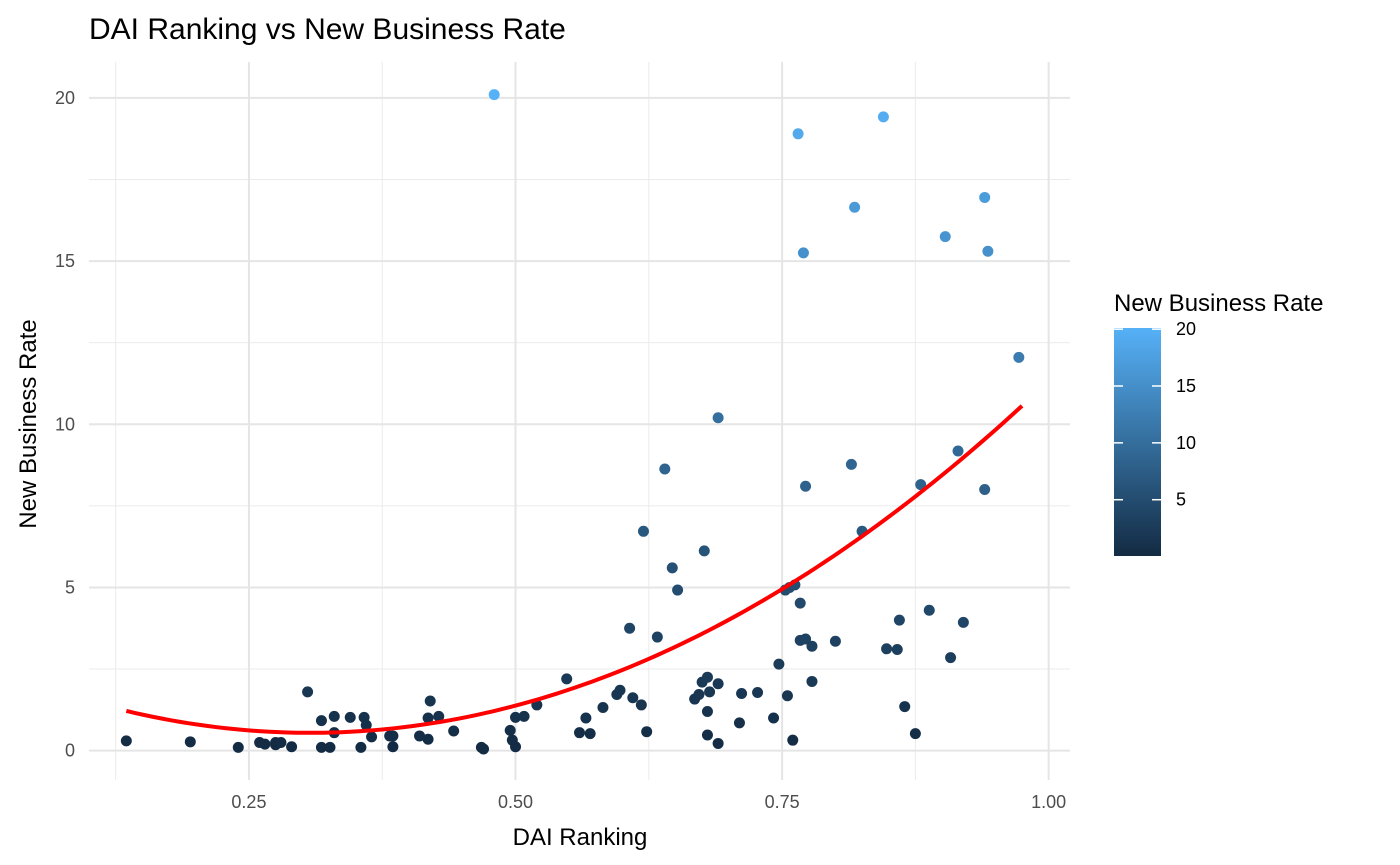  Describe the element at coordinates (1186, 329) in the screenshot. I see `legend-tick-label: 20` at that location.